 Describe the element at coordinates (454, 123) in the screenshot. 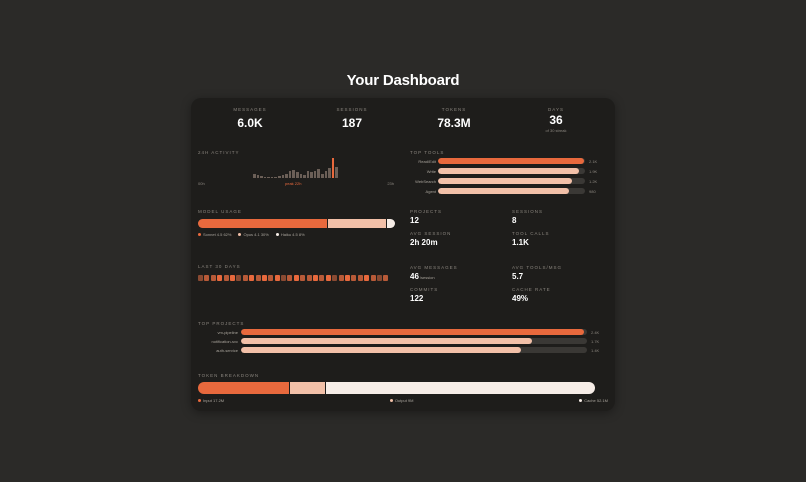

I see `stat-value: 78.3M` at that location.